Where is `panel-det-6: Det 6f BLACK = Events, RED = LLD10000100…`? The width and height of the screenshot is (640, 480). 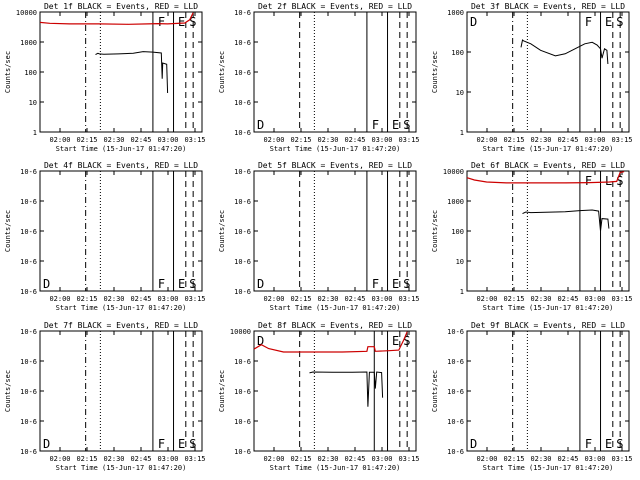
panel-det-6: Det 6f BLACK = Events, RED = LLD10000100… is located at coordinates (532, 236).